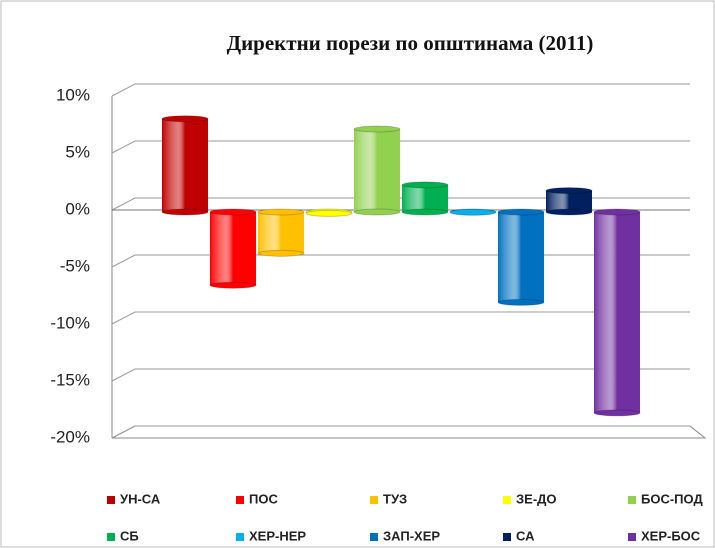  Describe the element at coordinates (525, 535) in the screenshot. I see `legend-label: СА` at that location.